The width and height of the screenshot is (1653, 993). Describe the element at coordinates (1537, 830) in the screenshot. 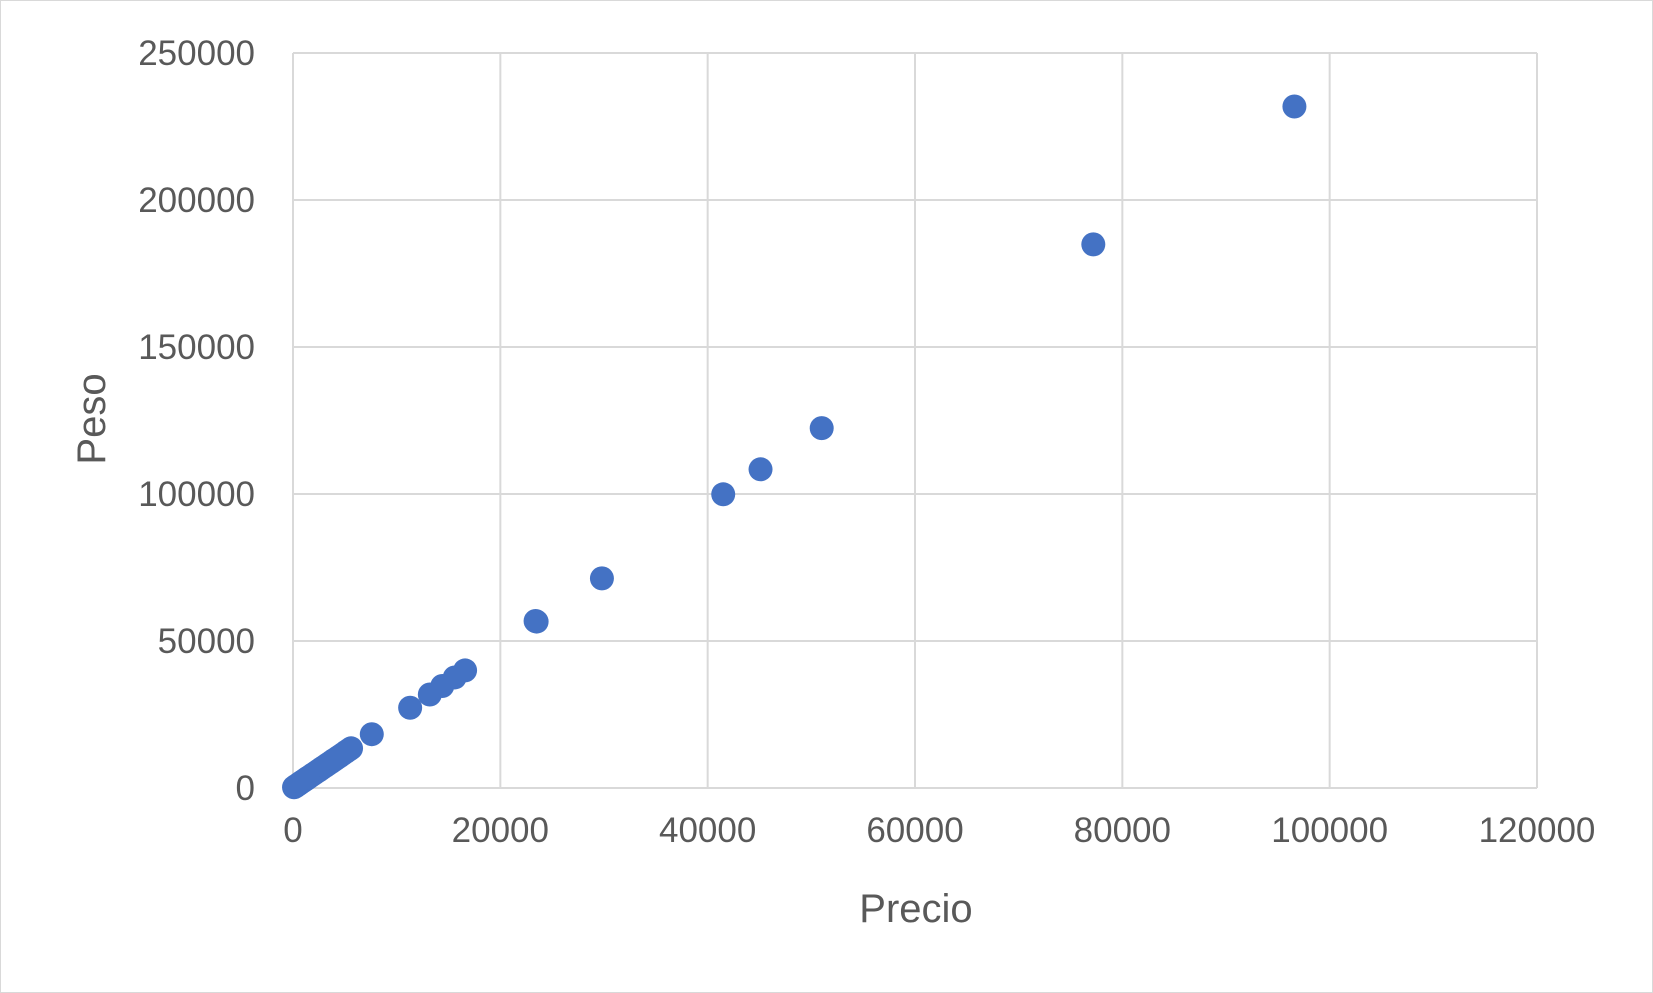

I see `x-tick-label: 120000` at that location.